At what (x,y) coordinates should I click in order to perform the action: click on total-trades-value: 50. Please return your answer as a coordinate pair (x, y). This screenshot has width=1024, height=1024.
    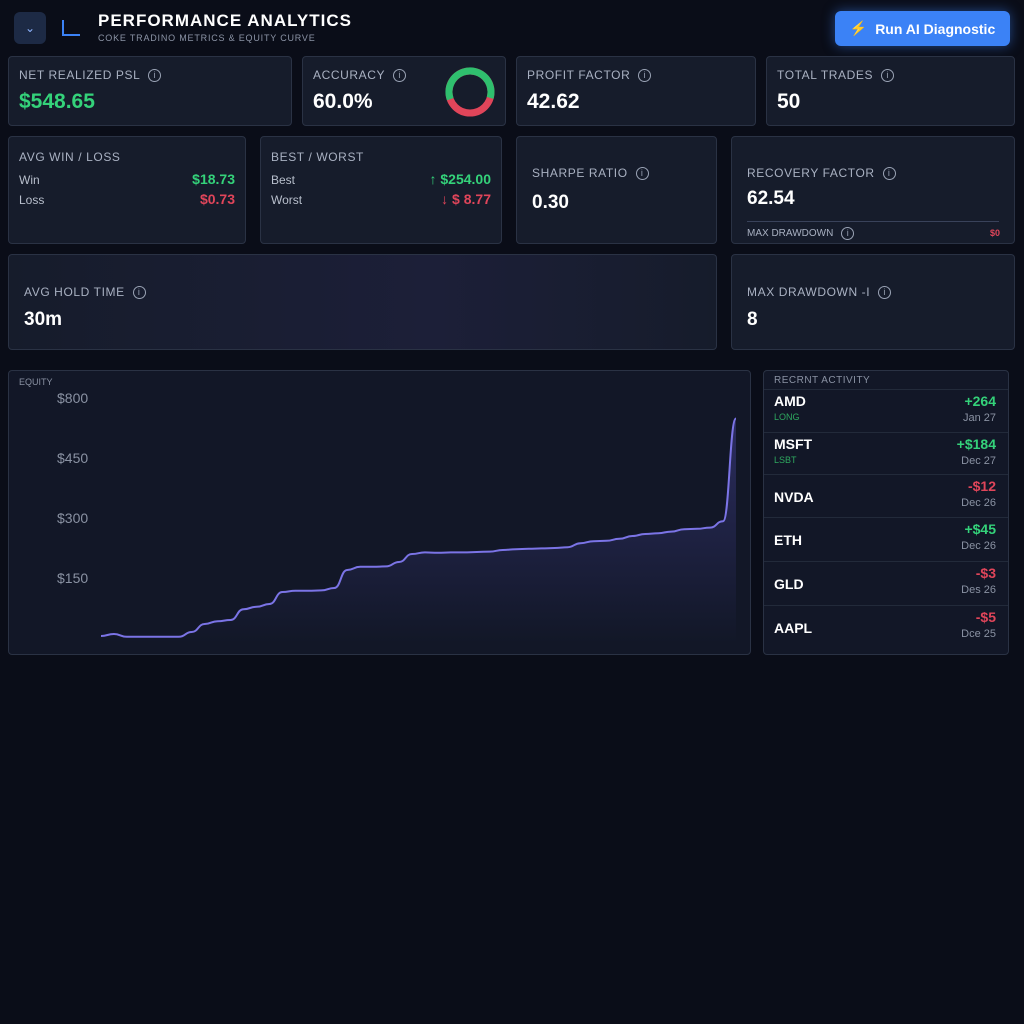
    Looking at the image, I should click on (789, 101).